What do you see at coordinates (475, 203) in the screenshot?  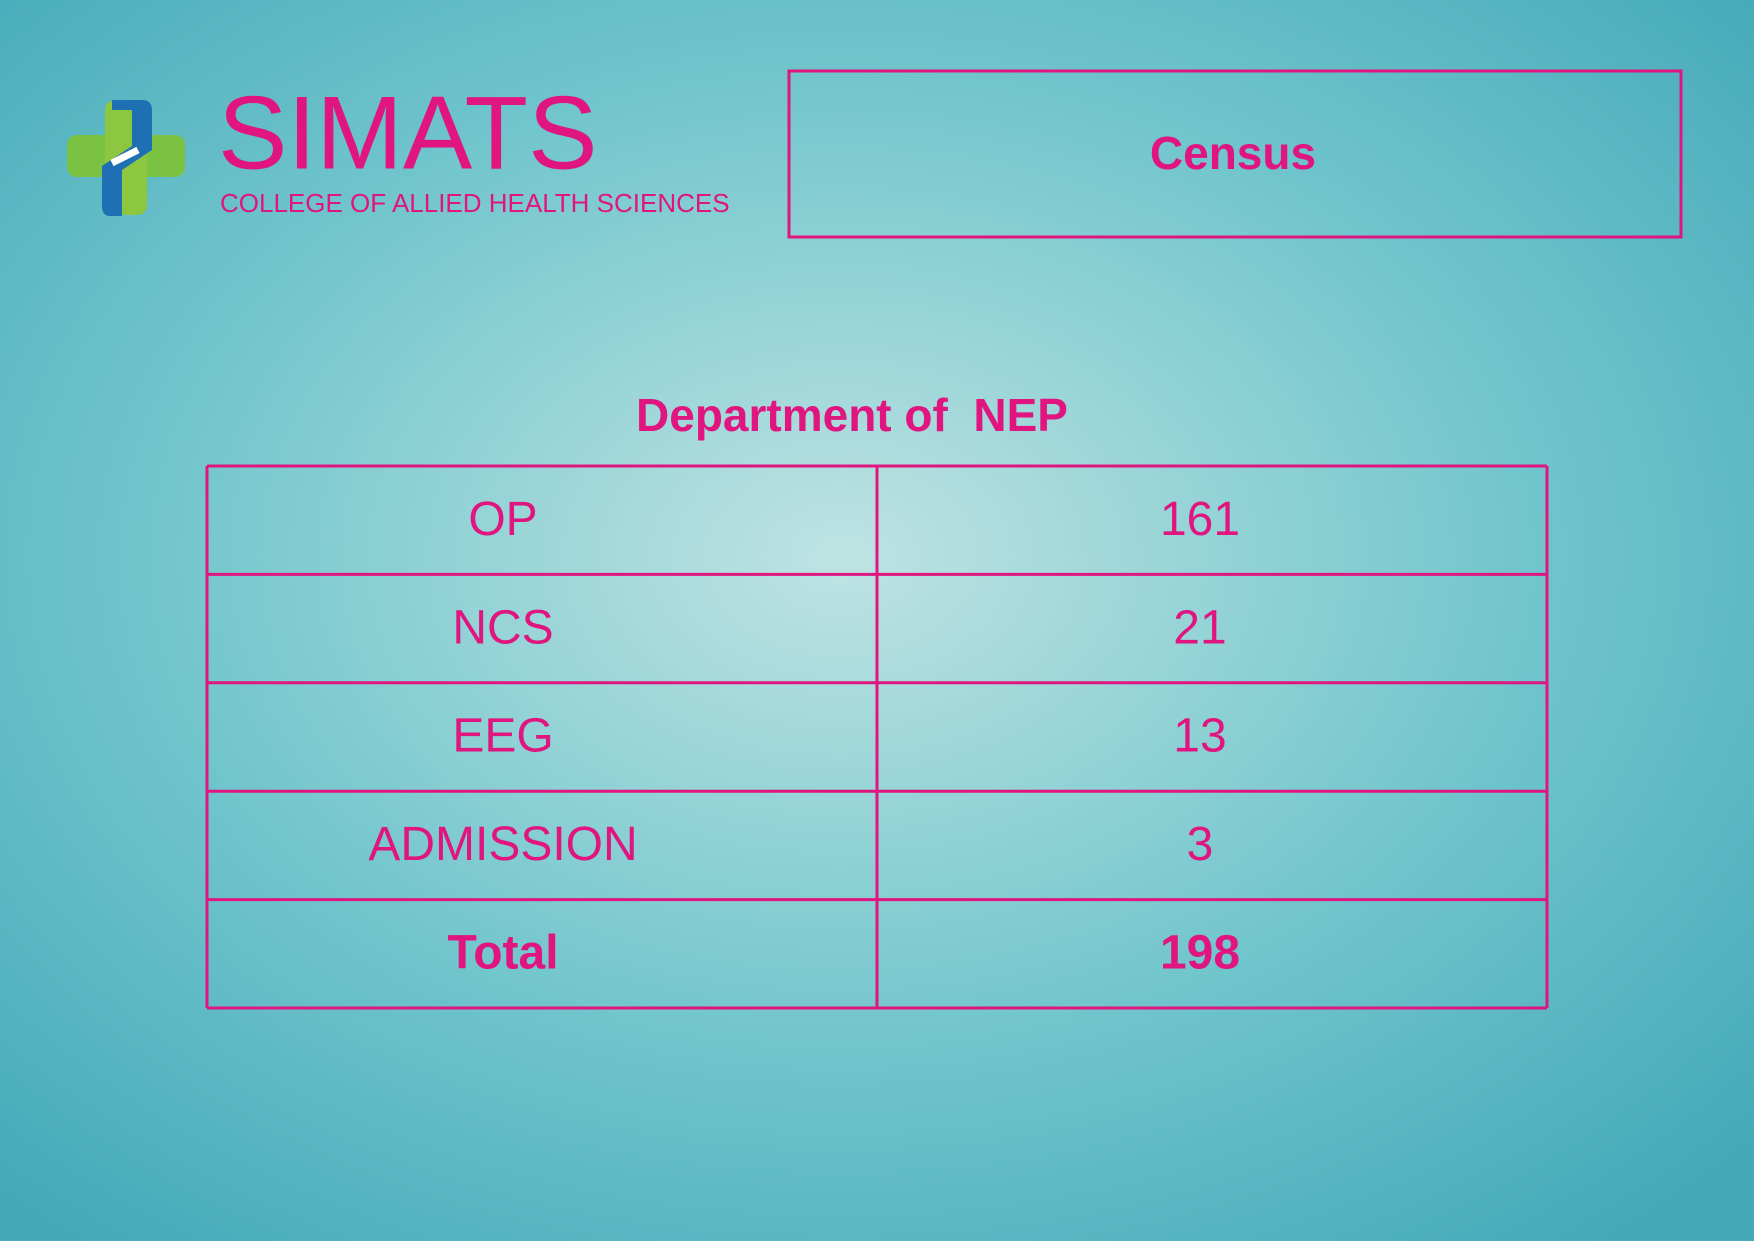 I see `logo-subtitle: COLLEGE OF ALLIED HEALTH SCIENCES` at bounding box center [475, 203].